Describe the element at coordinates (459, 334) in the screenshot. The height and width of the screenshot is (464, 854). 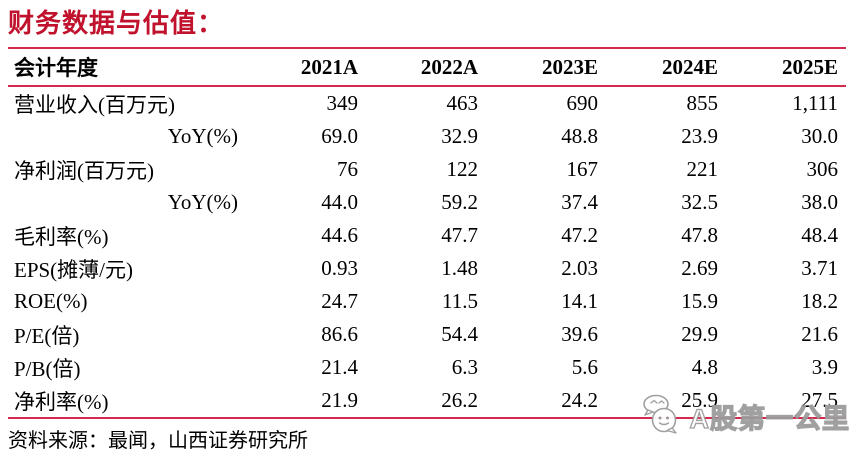
I see `cell-value: 54.4` at that location.